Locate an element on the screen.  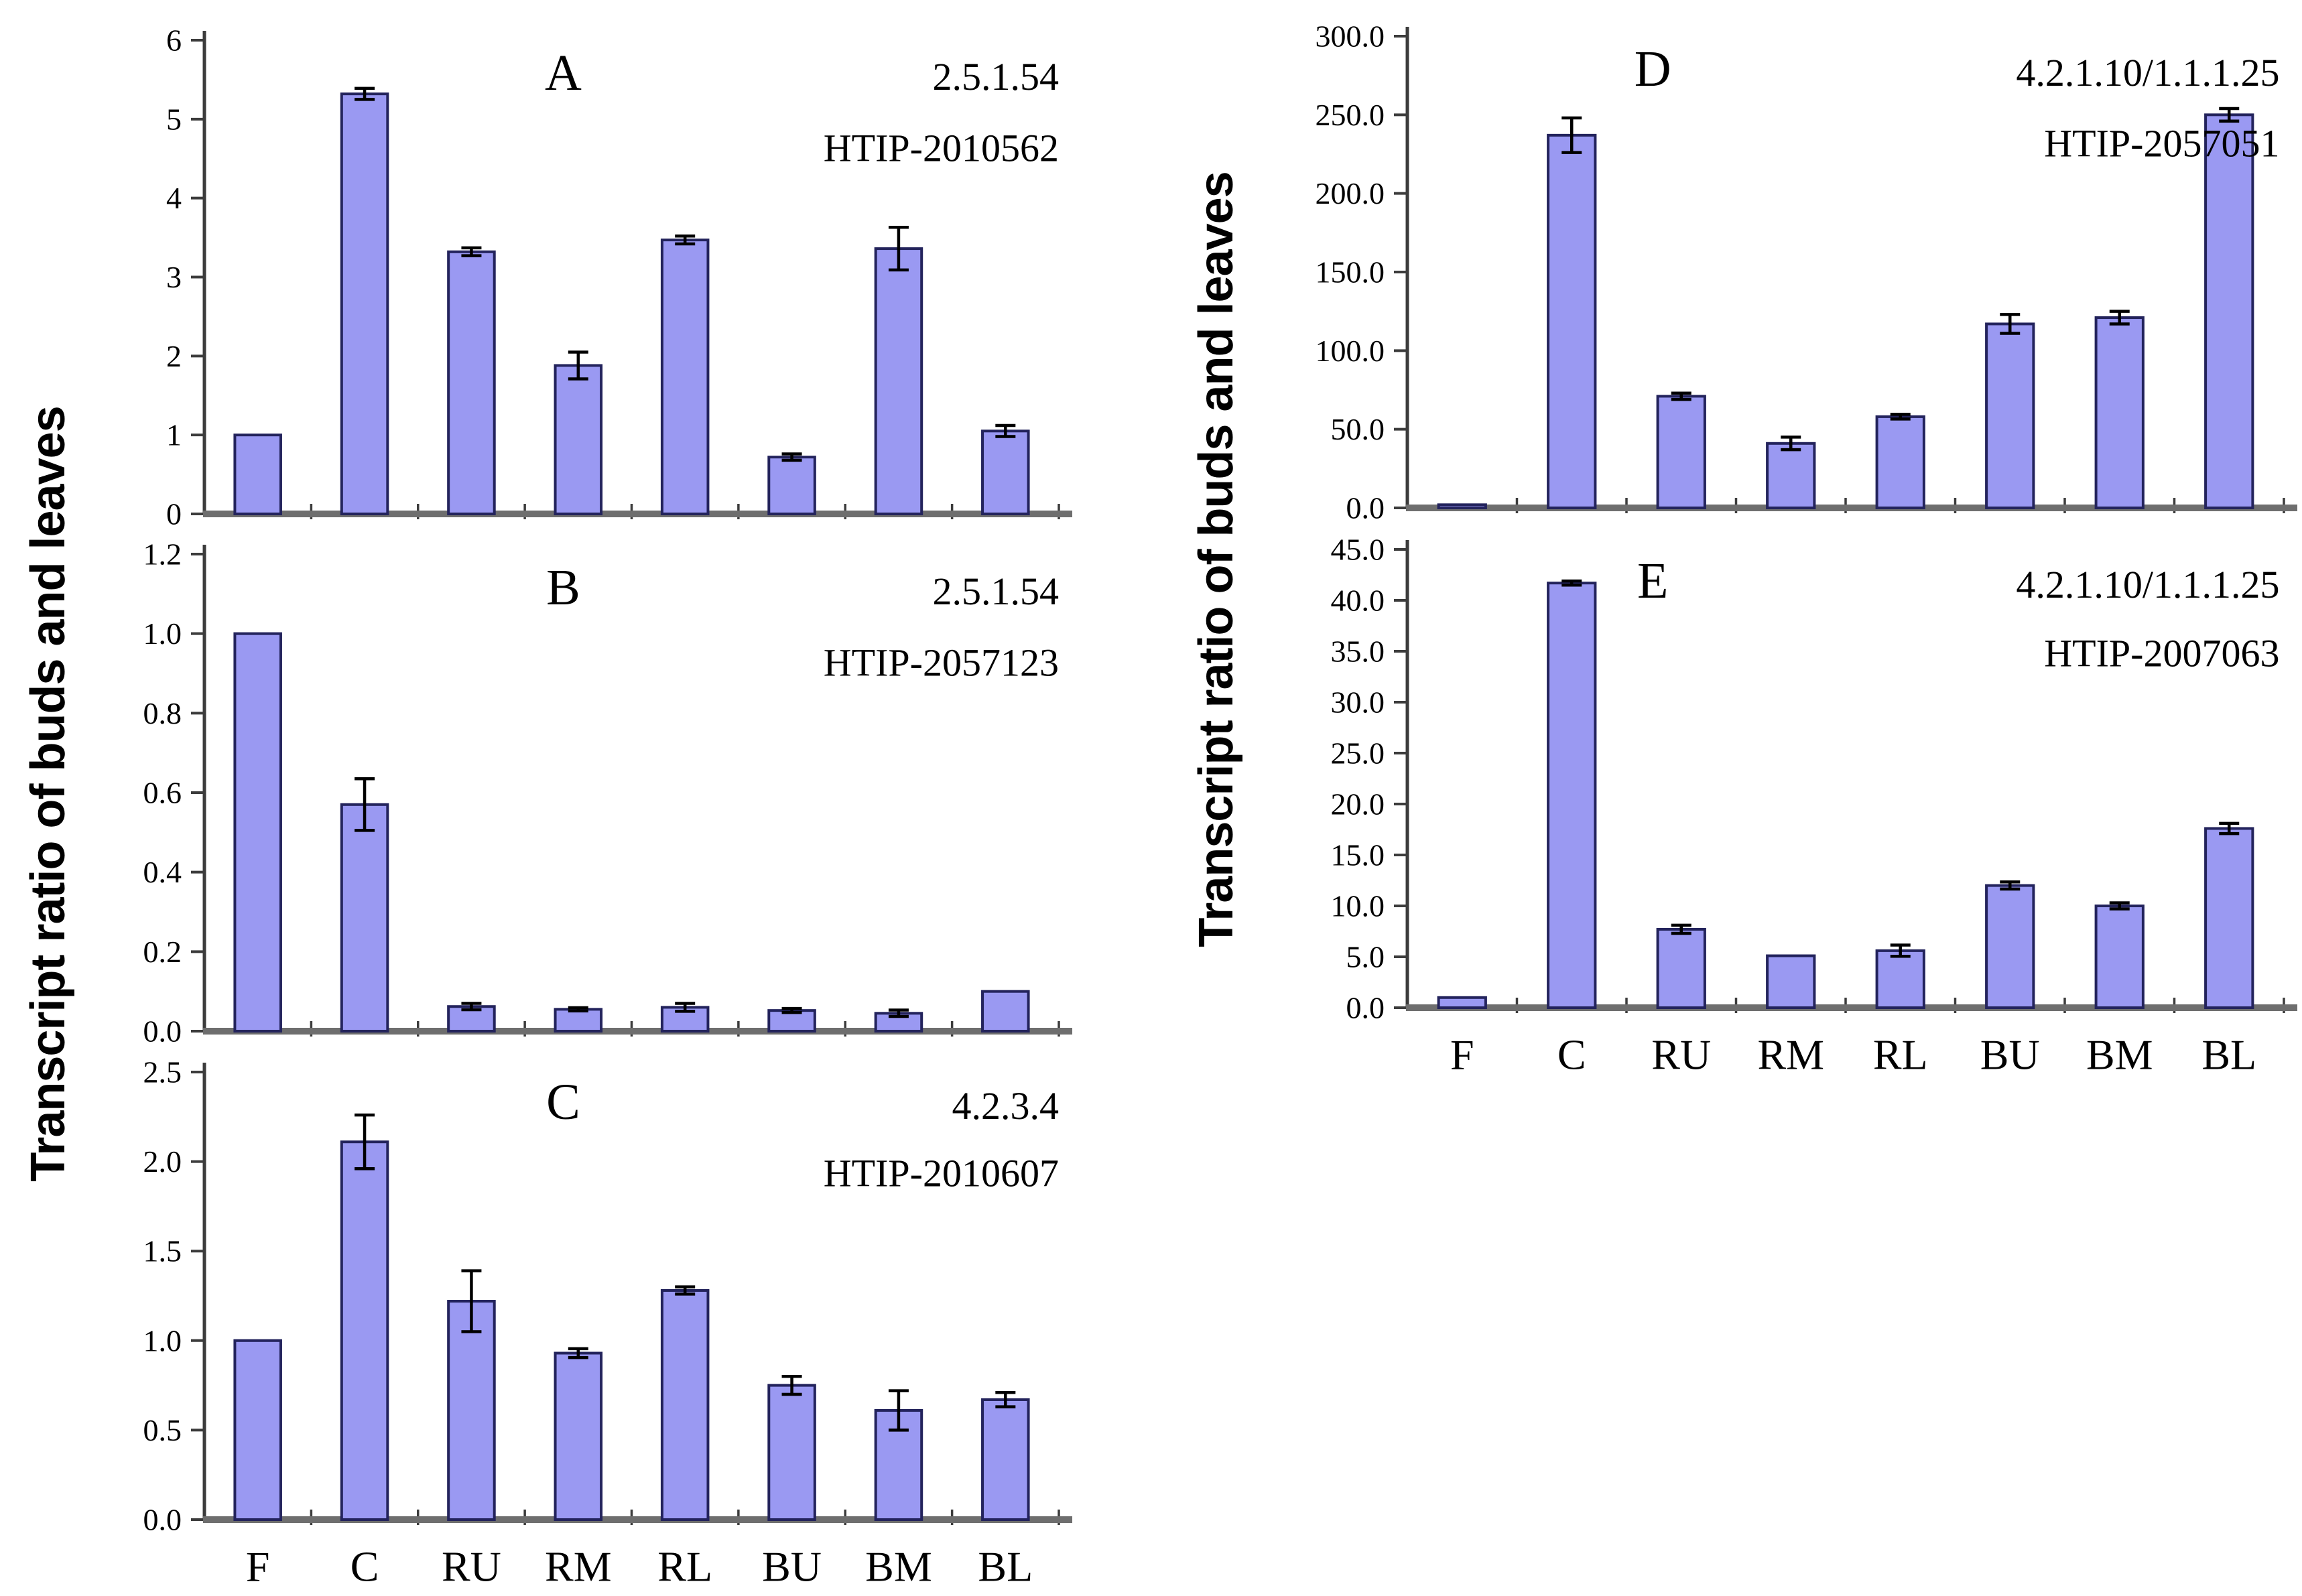
ytick-label-E-35.0: 35.0 is located at coordinates (1358, 652).